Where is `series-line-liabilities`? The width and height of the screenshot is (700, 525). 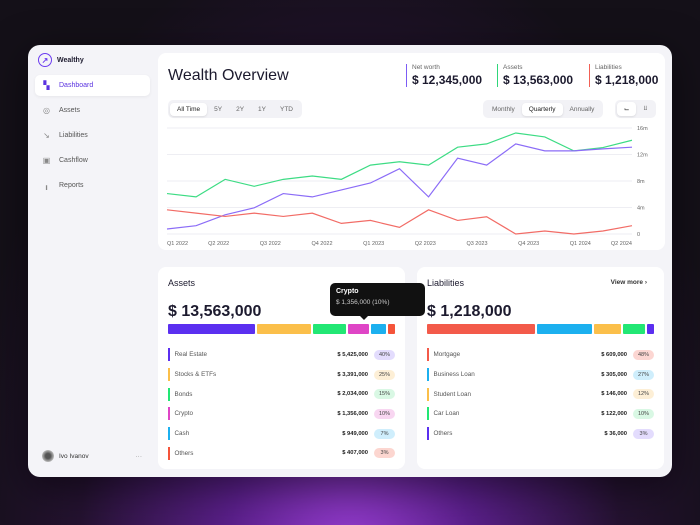
series-line-liabilities is located at coordinates (399, 222).